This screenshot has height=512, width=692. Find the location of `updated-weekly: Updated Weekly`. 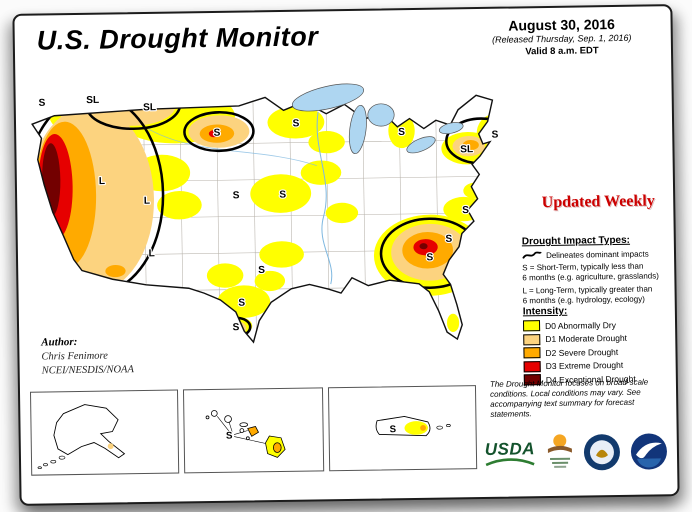

updated-weekly: Updated Weekly is located at coordinates (598, 202).